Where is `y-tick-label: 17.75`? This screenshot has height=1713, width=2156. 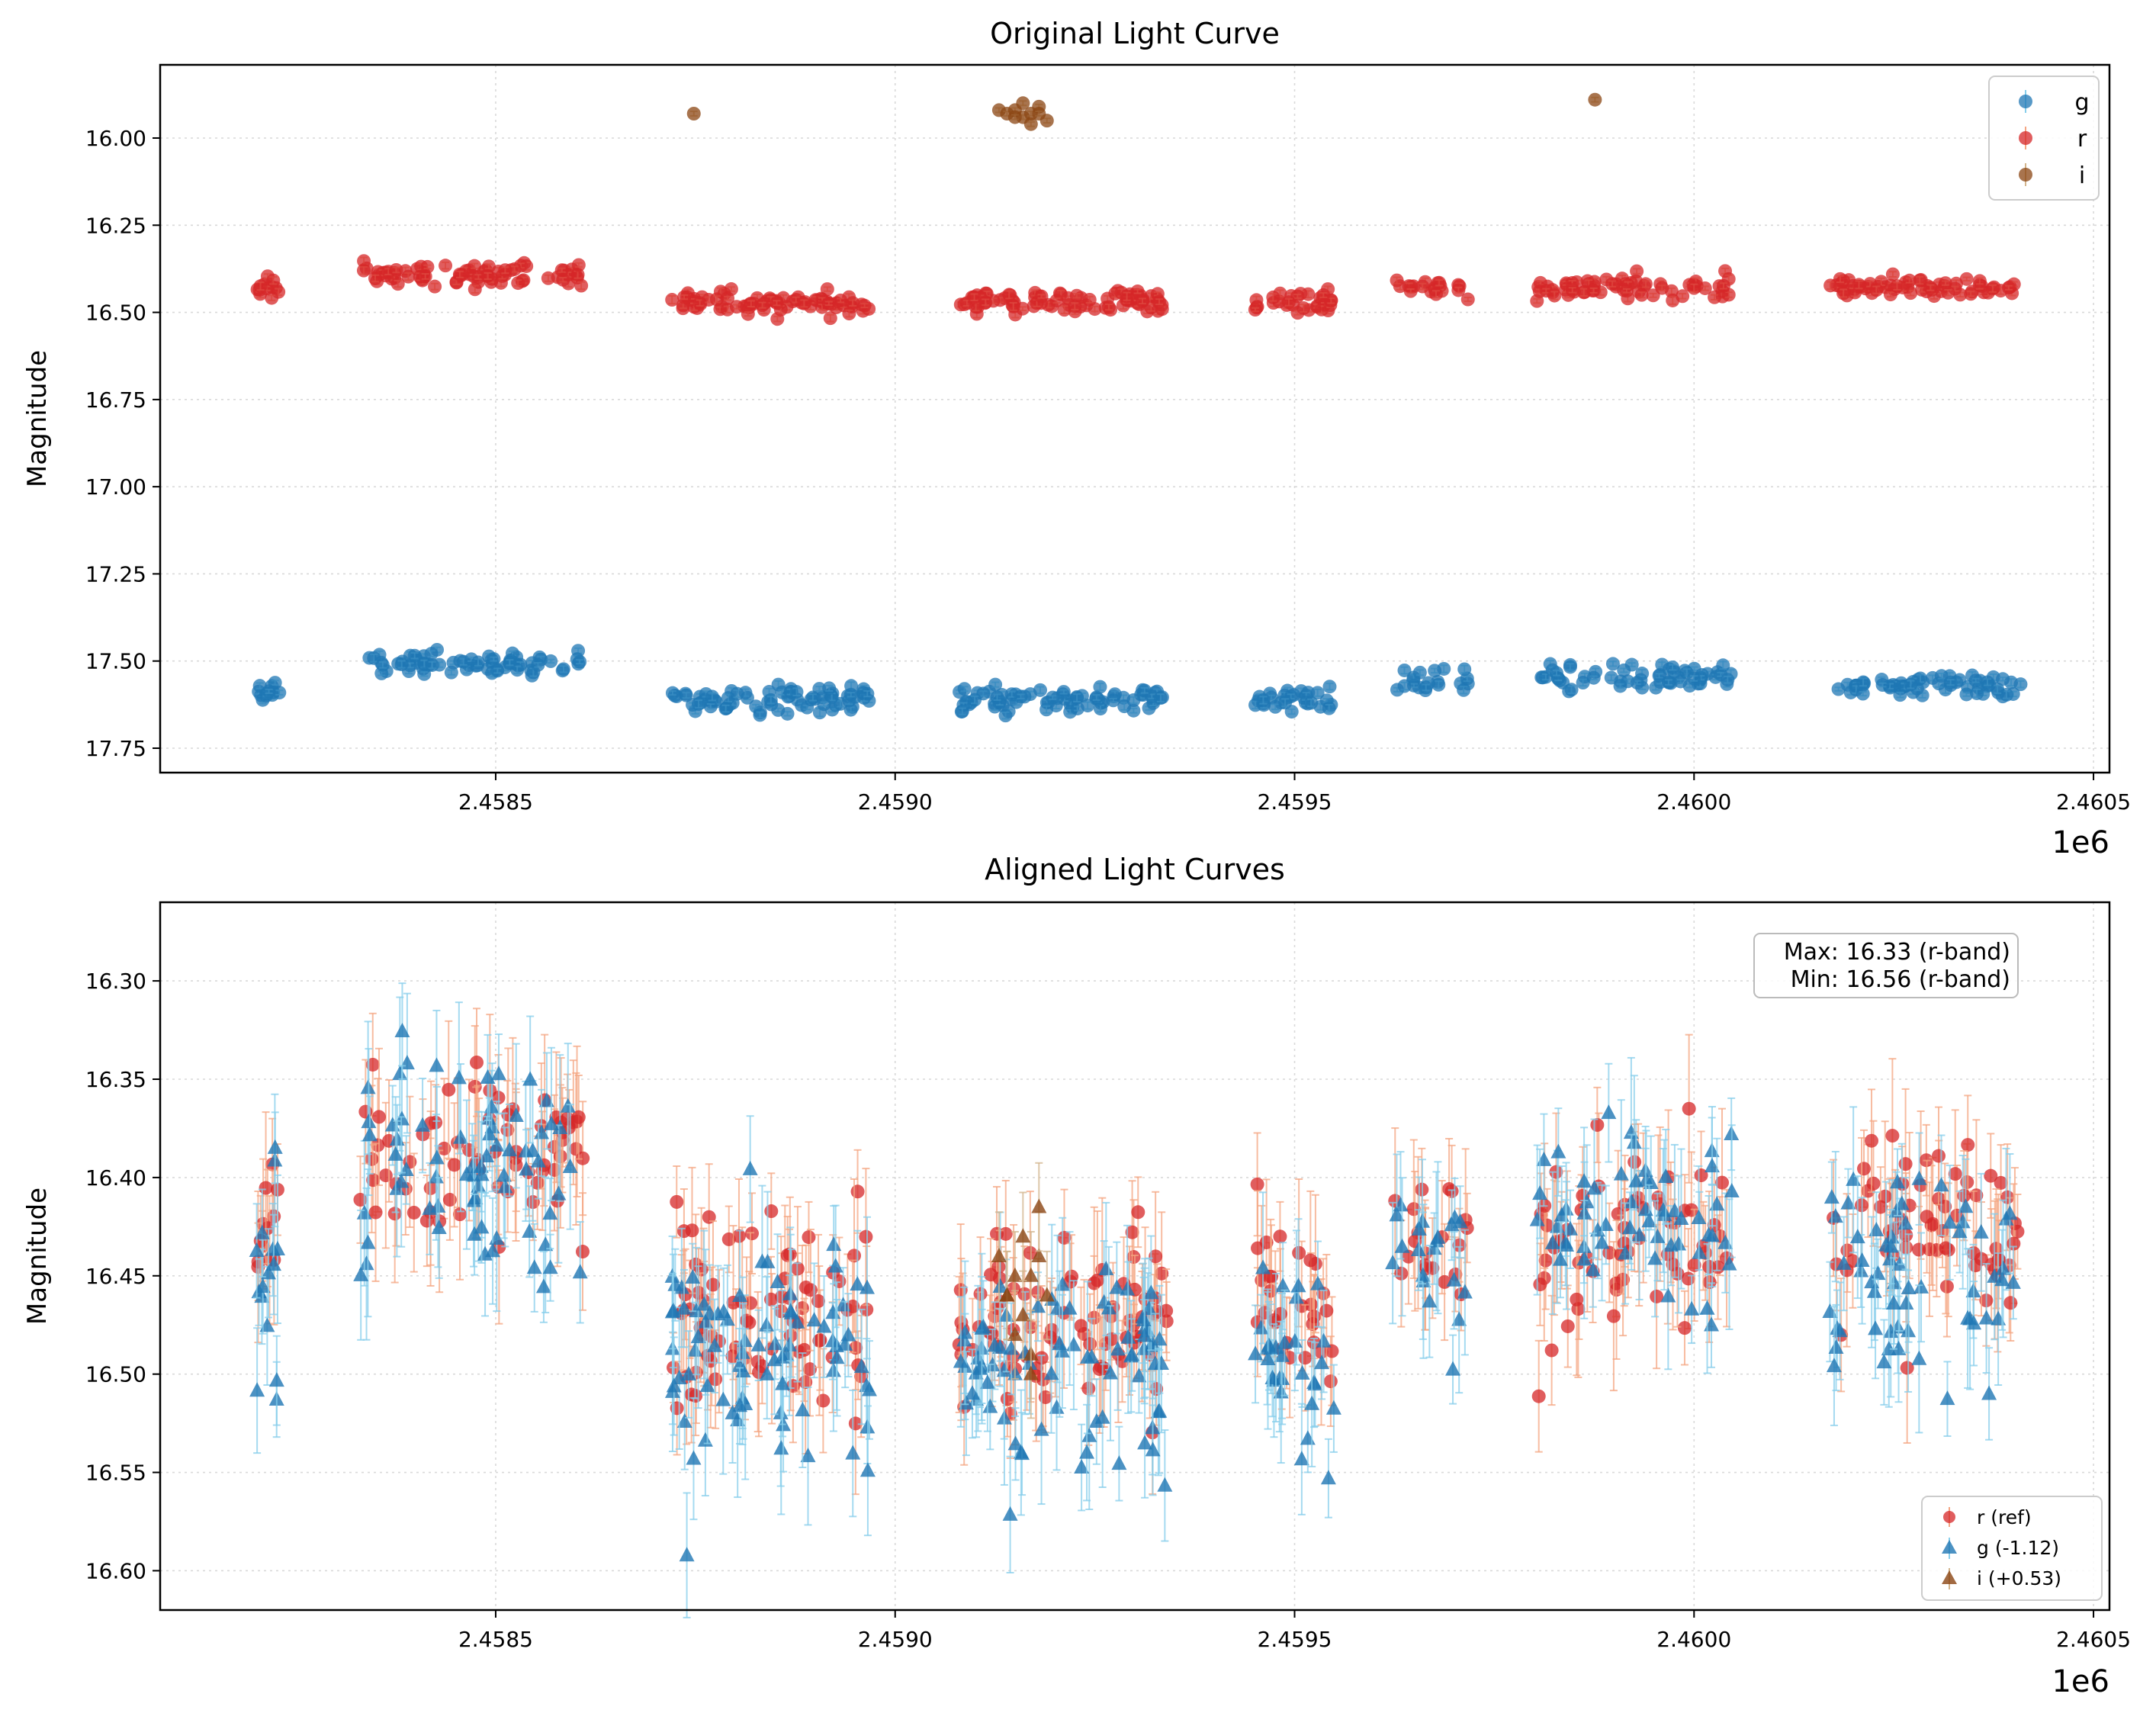
y-tick-label: 17.75 is located at coordinates (115, 748).